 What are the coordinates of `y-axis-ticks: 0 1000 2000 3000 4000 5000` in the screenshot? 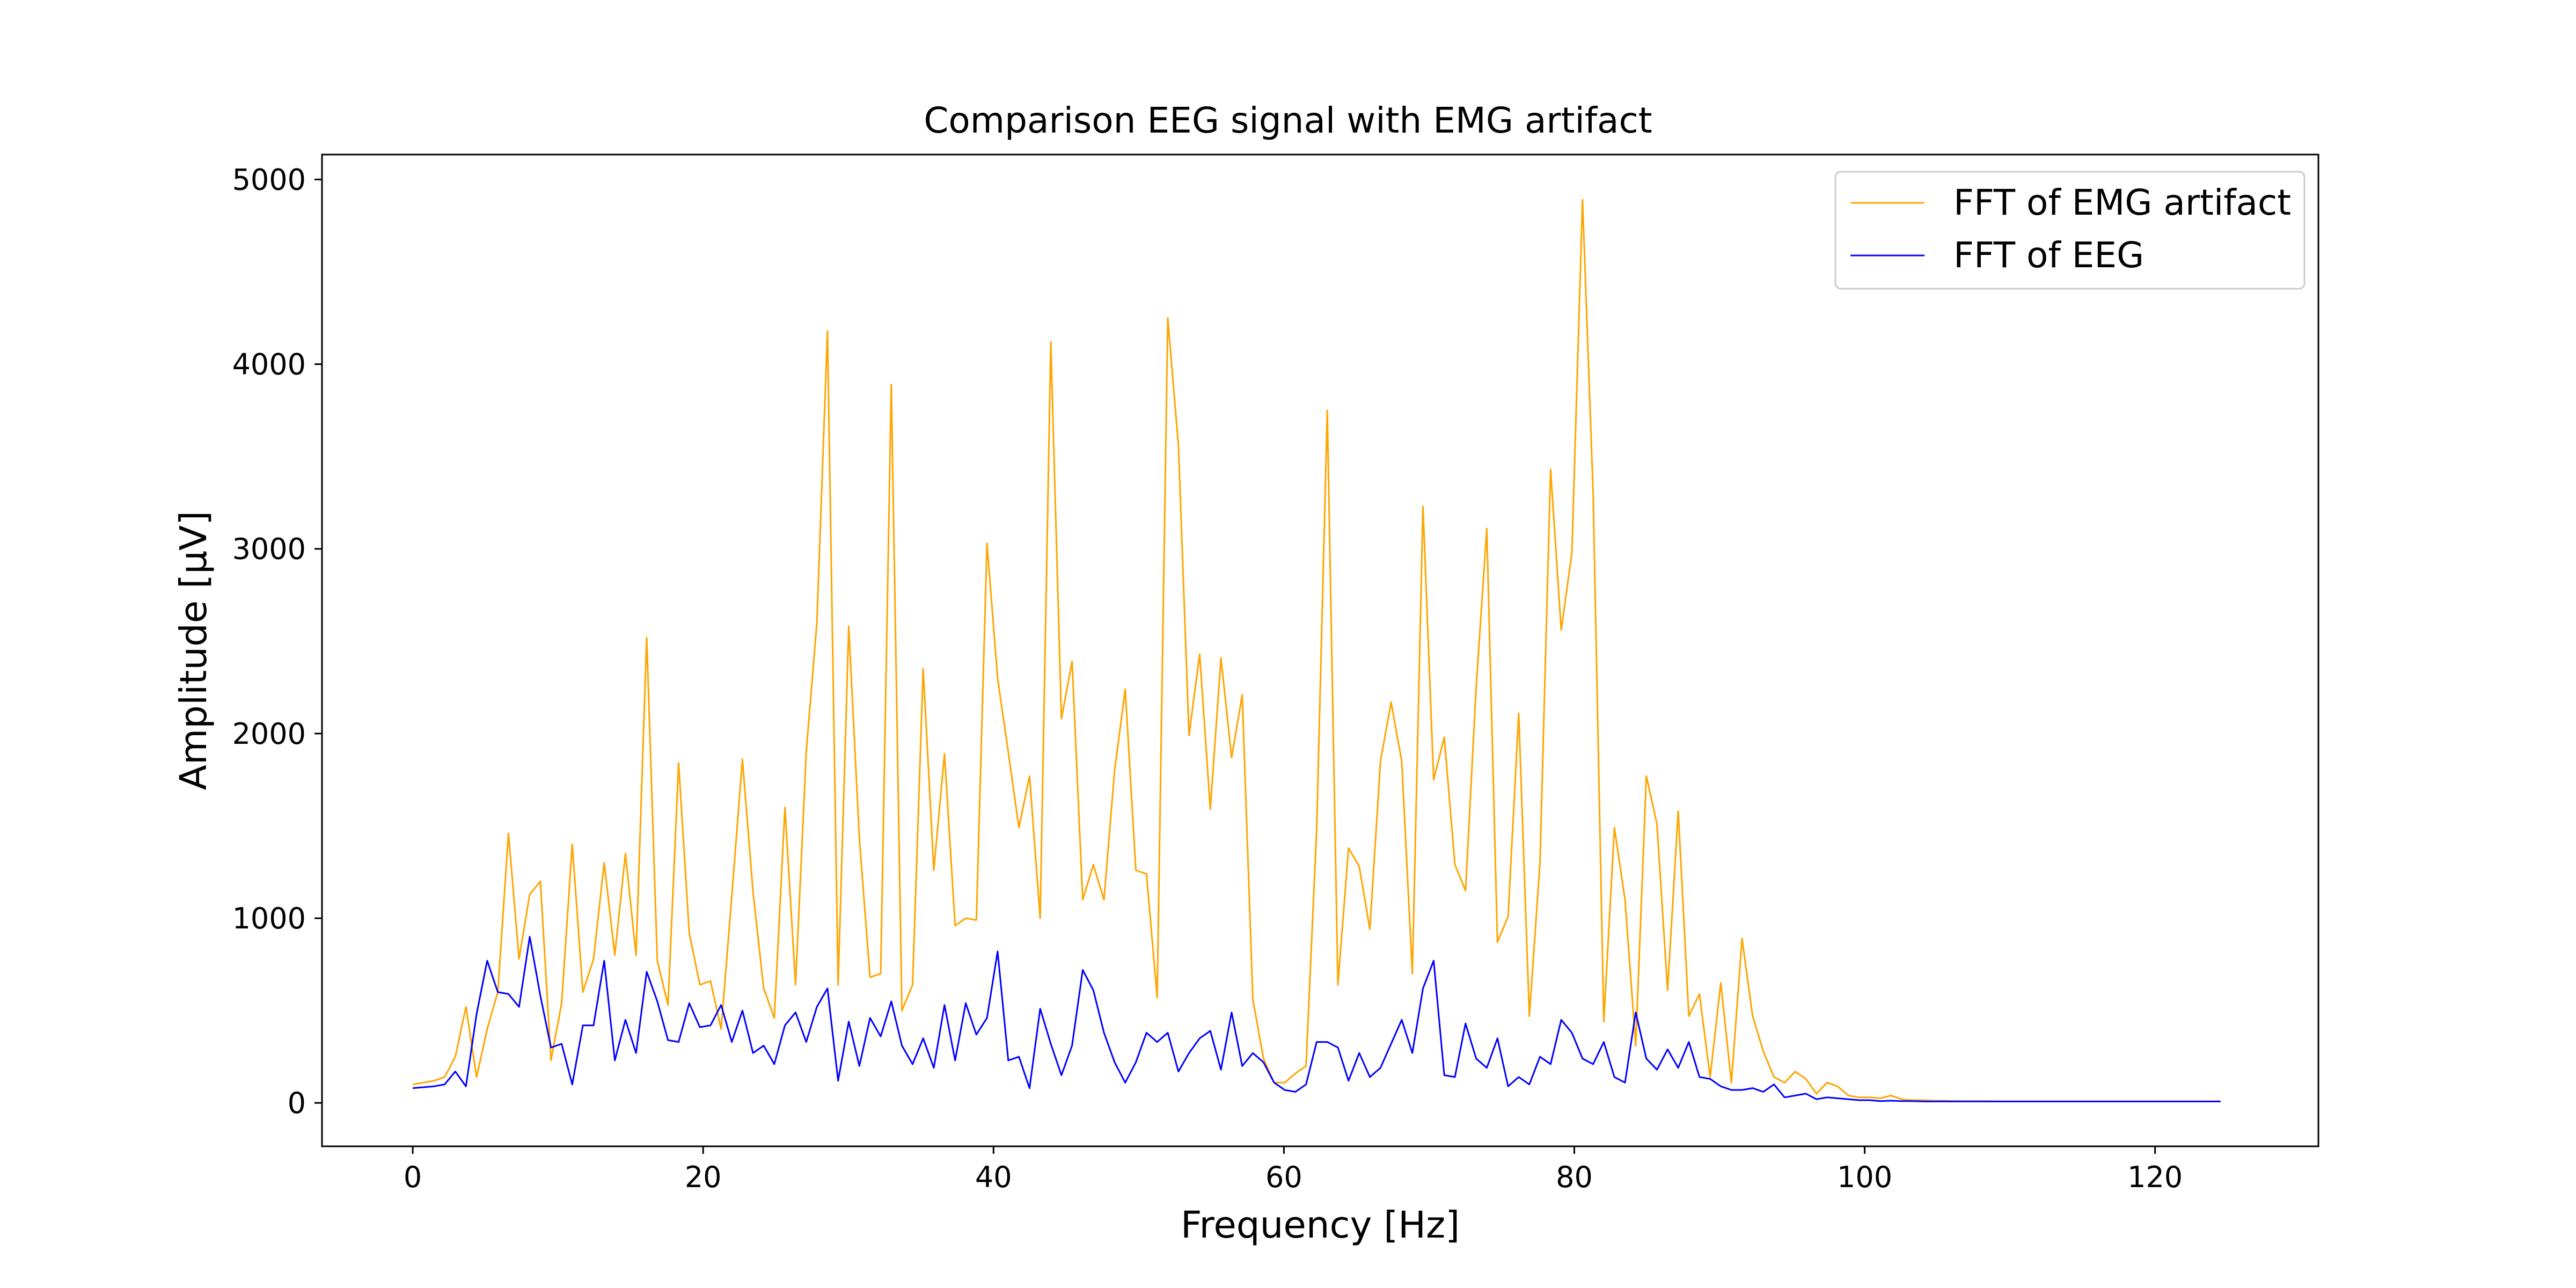 It's located at (277, 641).